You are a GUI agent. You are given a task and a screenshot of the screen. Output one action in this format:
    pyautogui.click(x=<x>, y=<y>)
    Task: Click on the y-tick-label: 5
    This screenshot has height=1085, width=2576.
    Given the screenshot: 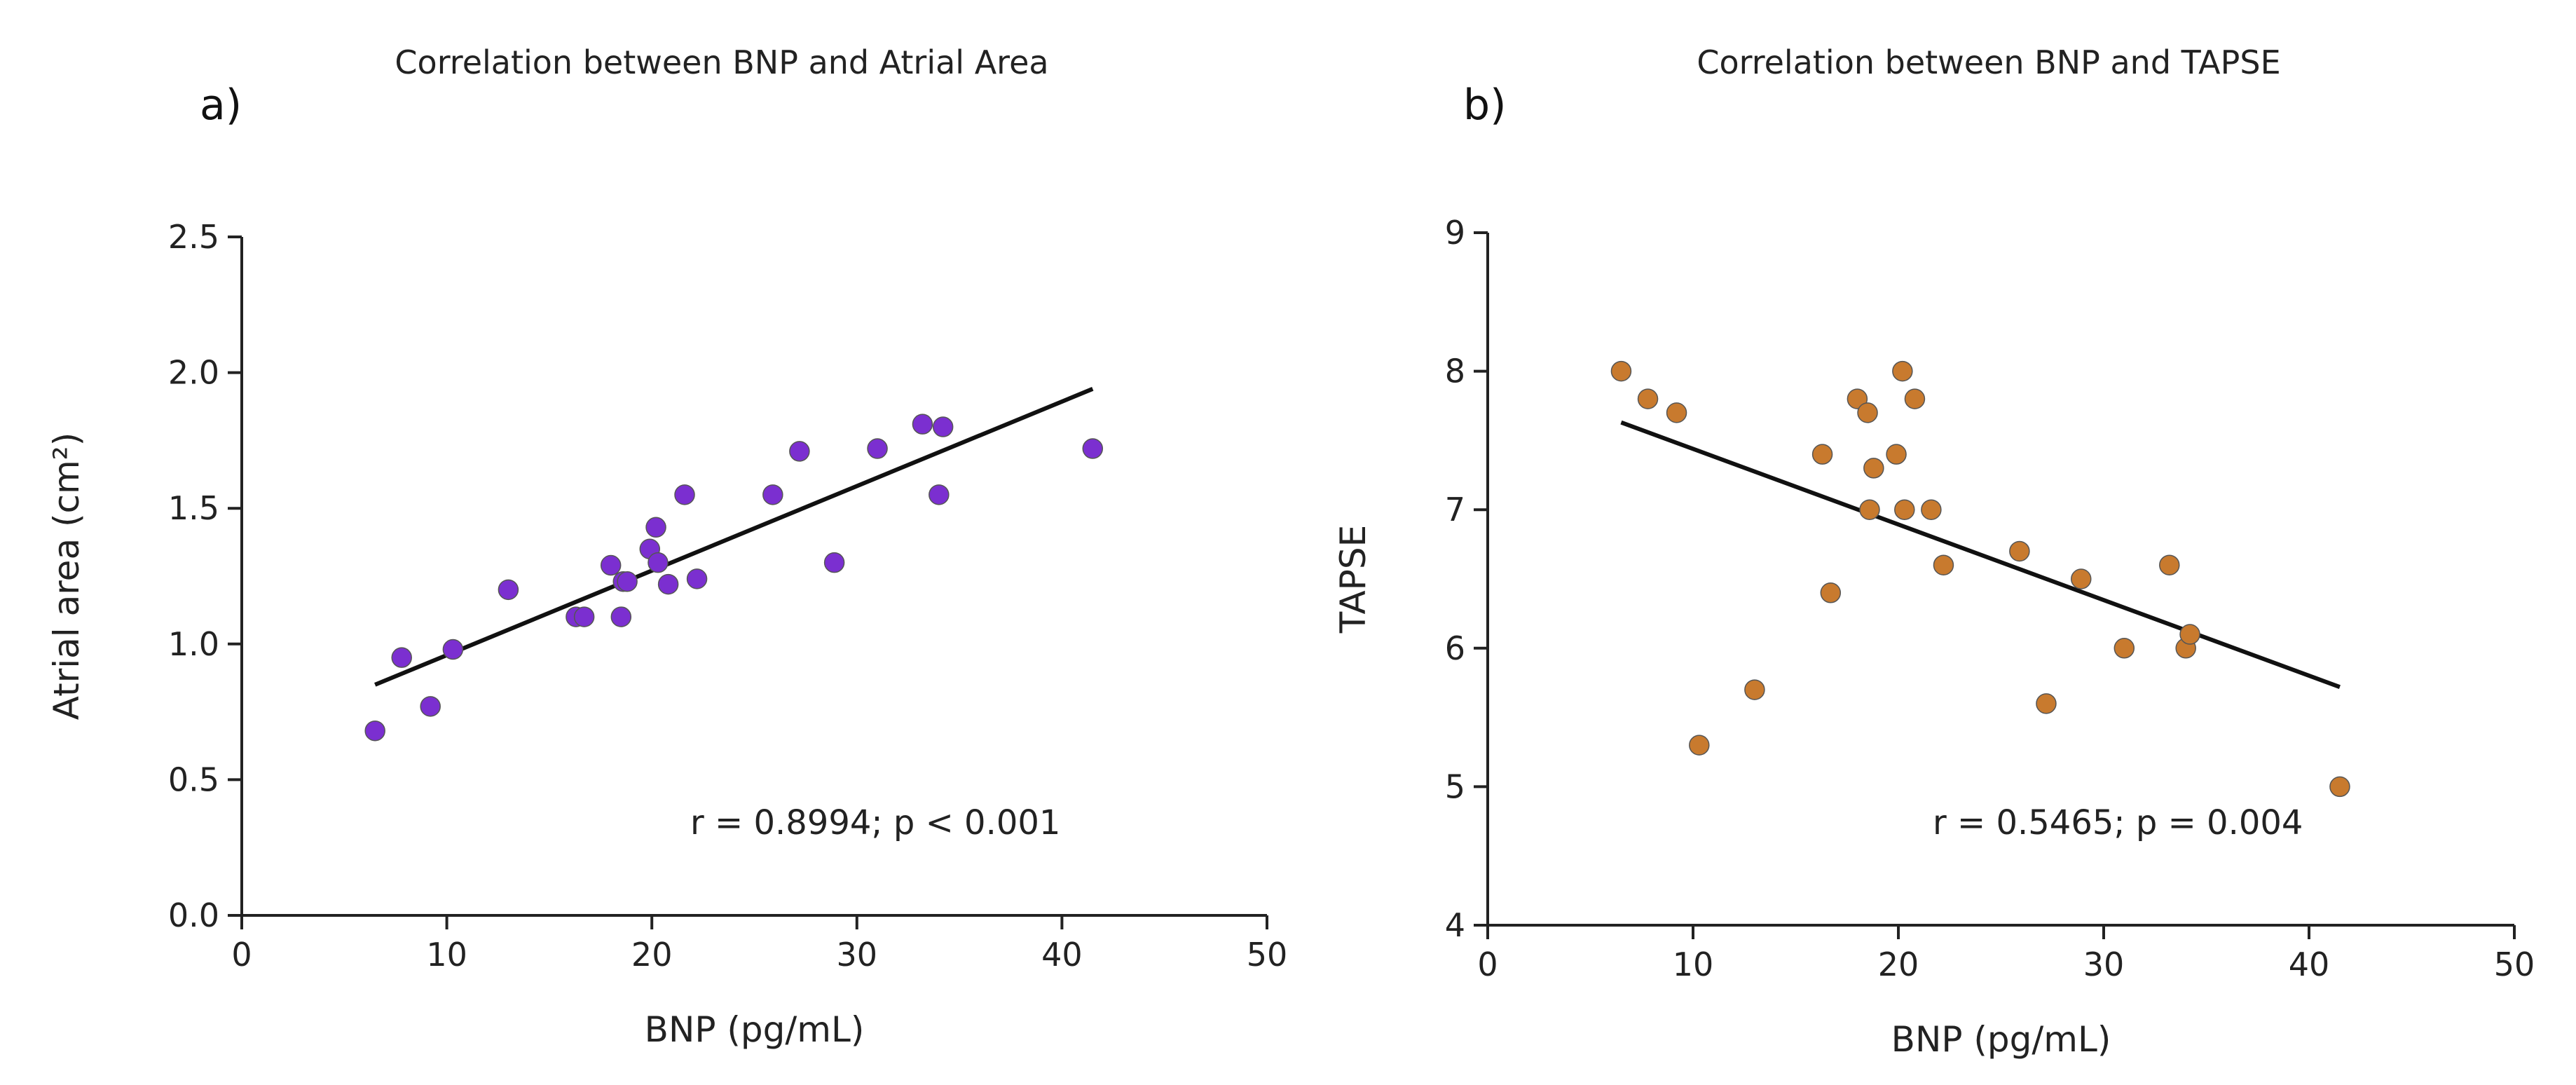 What is the action you would take?
    pyautogui.click(x=1455, y=786)
    